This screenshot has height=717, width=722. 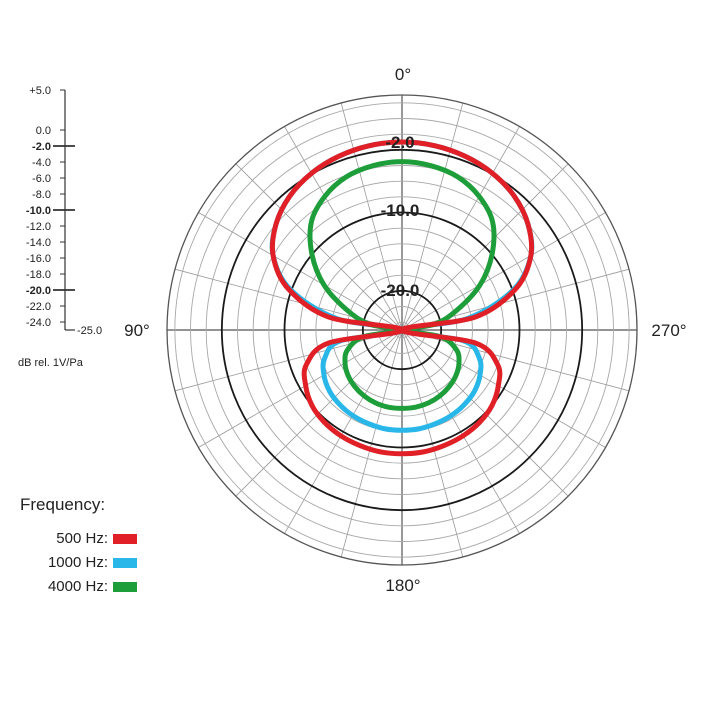 What do you see at coordinates (89, 331) in the screenshot?
I see `scale-tick-label: -25.0` at bounding box center [89, 331].